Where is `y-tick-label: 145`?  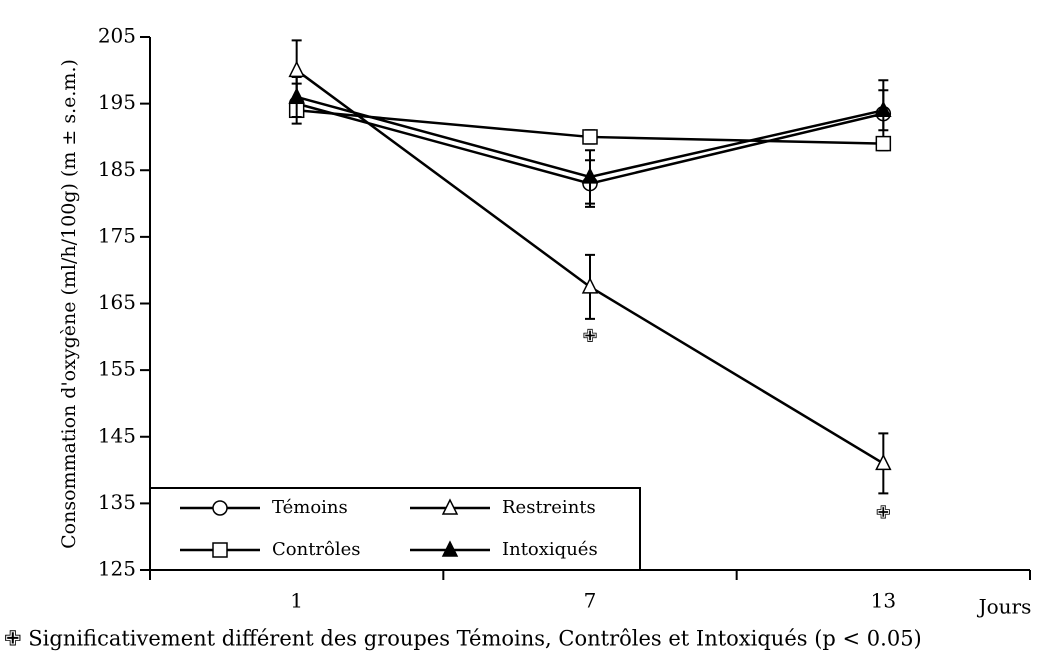
y-tick-label: 145 is located at coordinates (117, 435).